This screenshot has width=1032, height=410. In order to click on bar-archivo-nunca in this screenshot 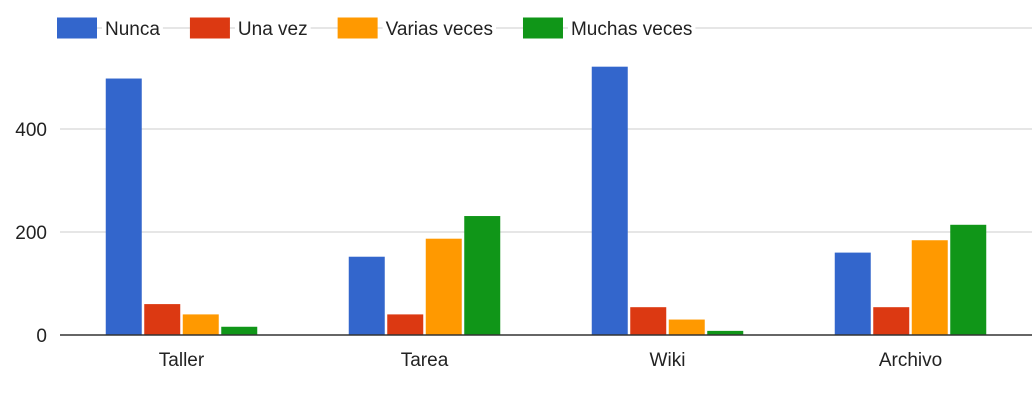, I will do `click(852, 293)`.